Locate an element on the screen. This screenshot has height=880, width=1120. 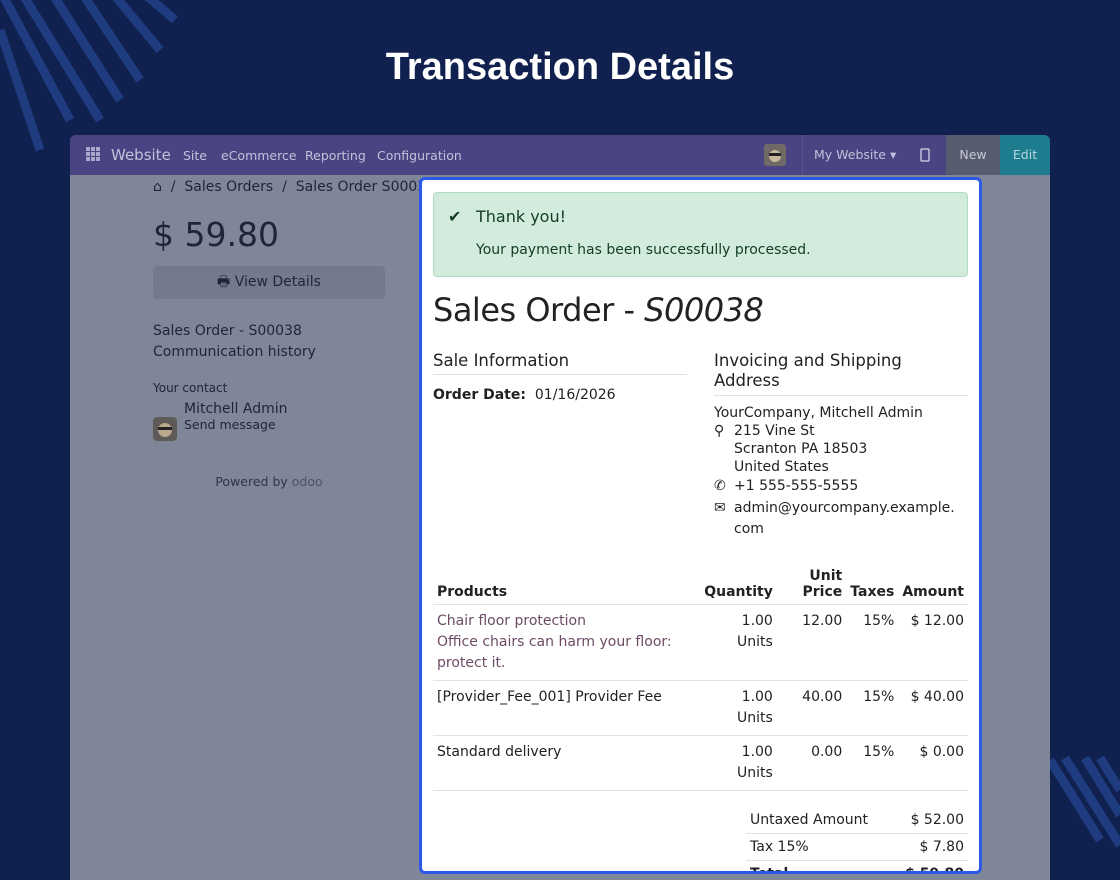
menu-item: Configuration is located at coordinates (419, 155).